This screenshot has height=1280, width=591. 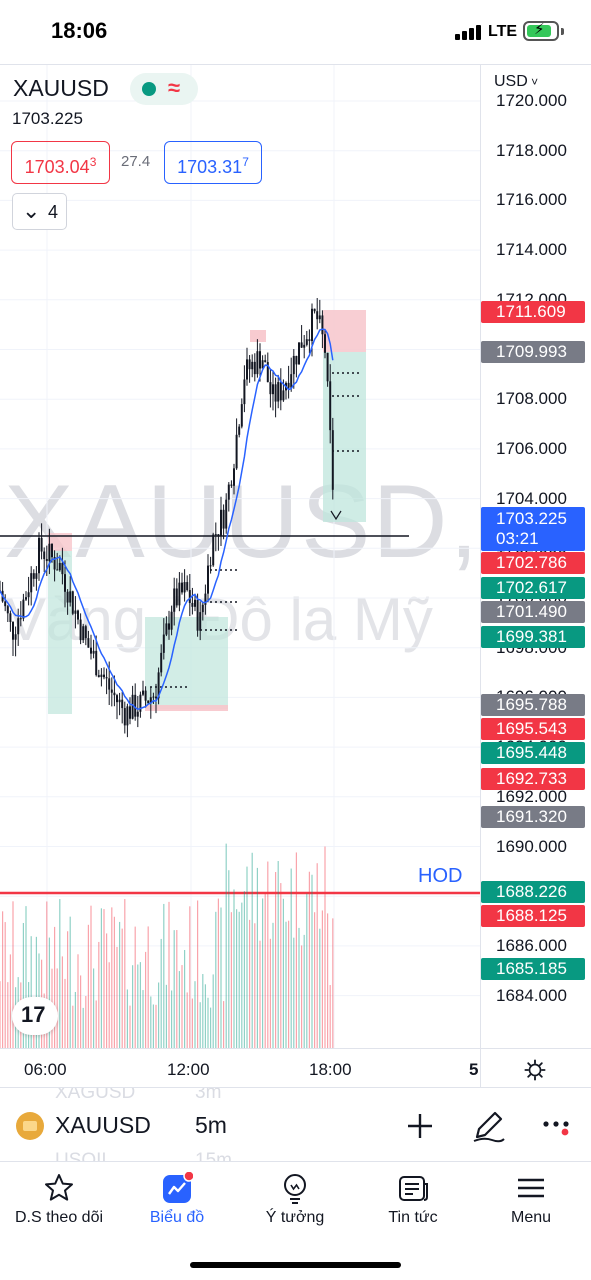 What do you see at coordinates (59, 1202) in the screenshot?
I see `nav-watchlist: D.S theo dõi` at bounding box center [59, 1202].